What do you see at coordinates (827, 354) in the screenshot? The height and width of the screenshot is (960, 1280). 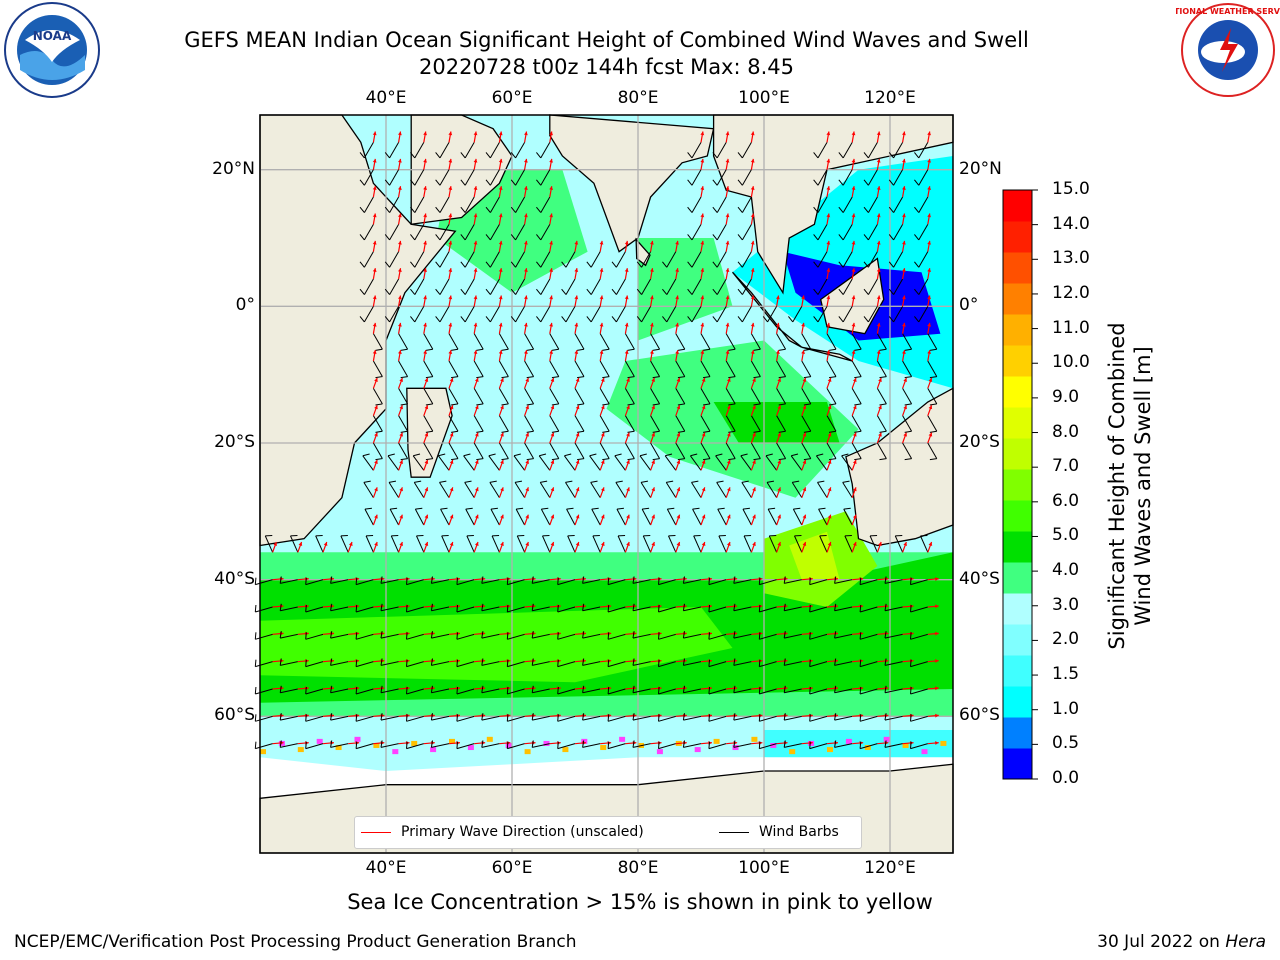 I see `land-java` at bounding box center [827, 354].